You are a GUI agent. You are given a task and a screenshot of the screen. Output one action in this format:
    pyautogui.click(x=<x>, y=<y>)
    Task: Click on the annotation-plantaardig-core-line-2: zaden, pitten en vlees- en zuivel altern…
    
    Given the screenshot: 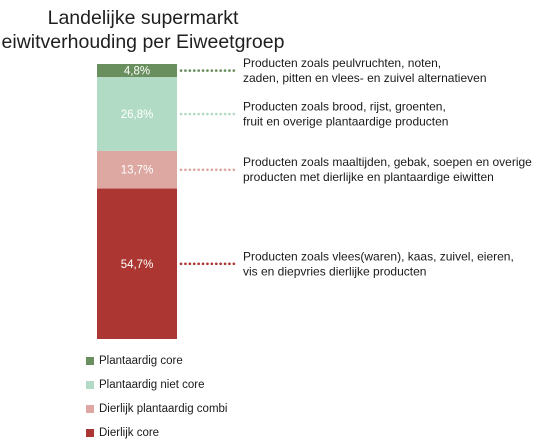 What is the action you would take?
    pyautogui.click(x=365, y=78)
    